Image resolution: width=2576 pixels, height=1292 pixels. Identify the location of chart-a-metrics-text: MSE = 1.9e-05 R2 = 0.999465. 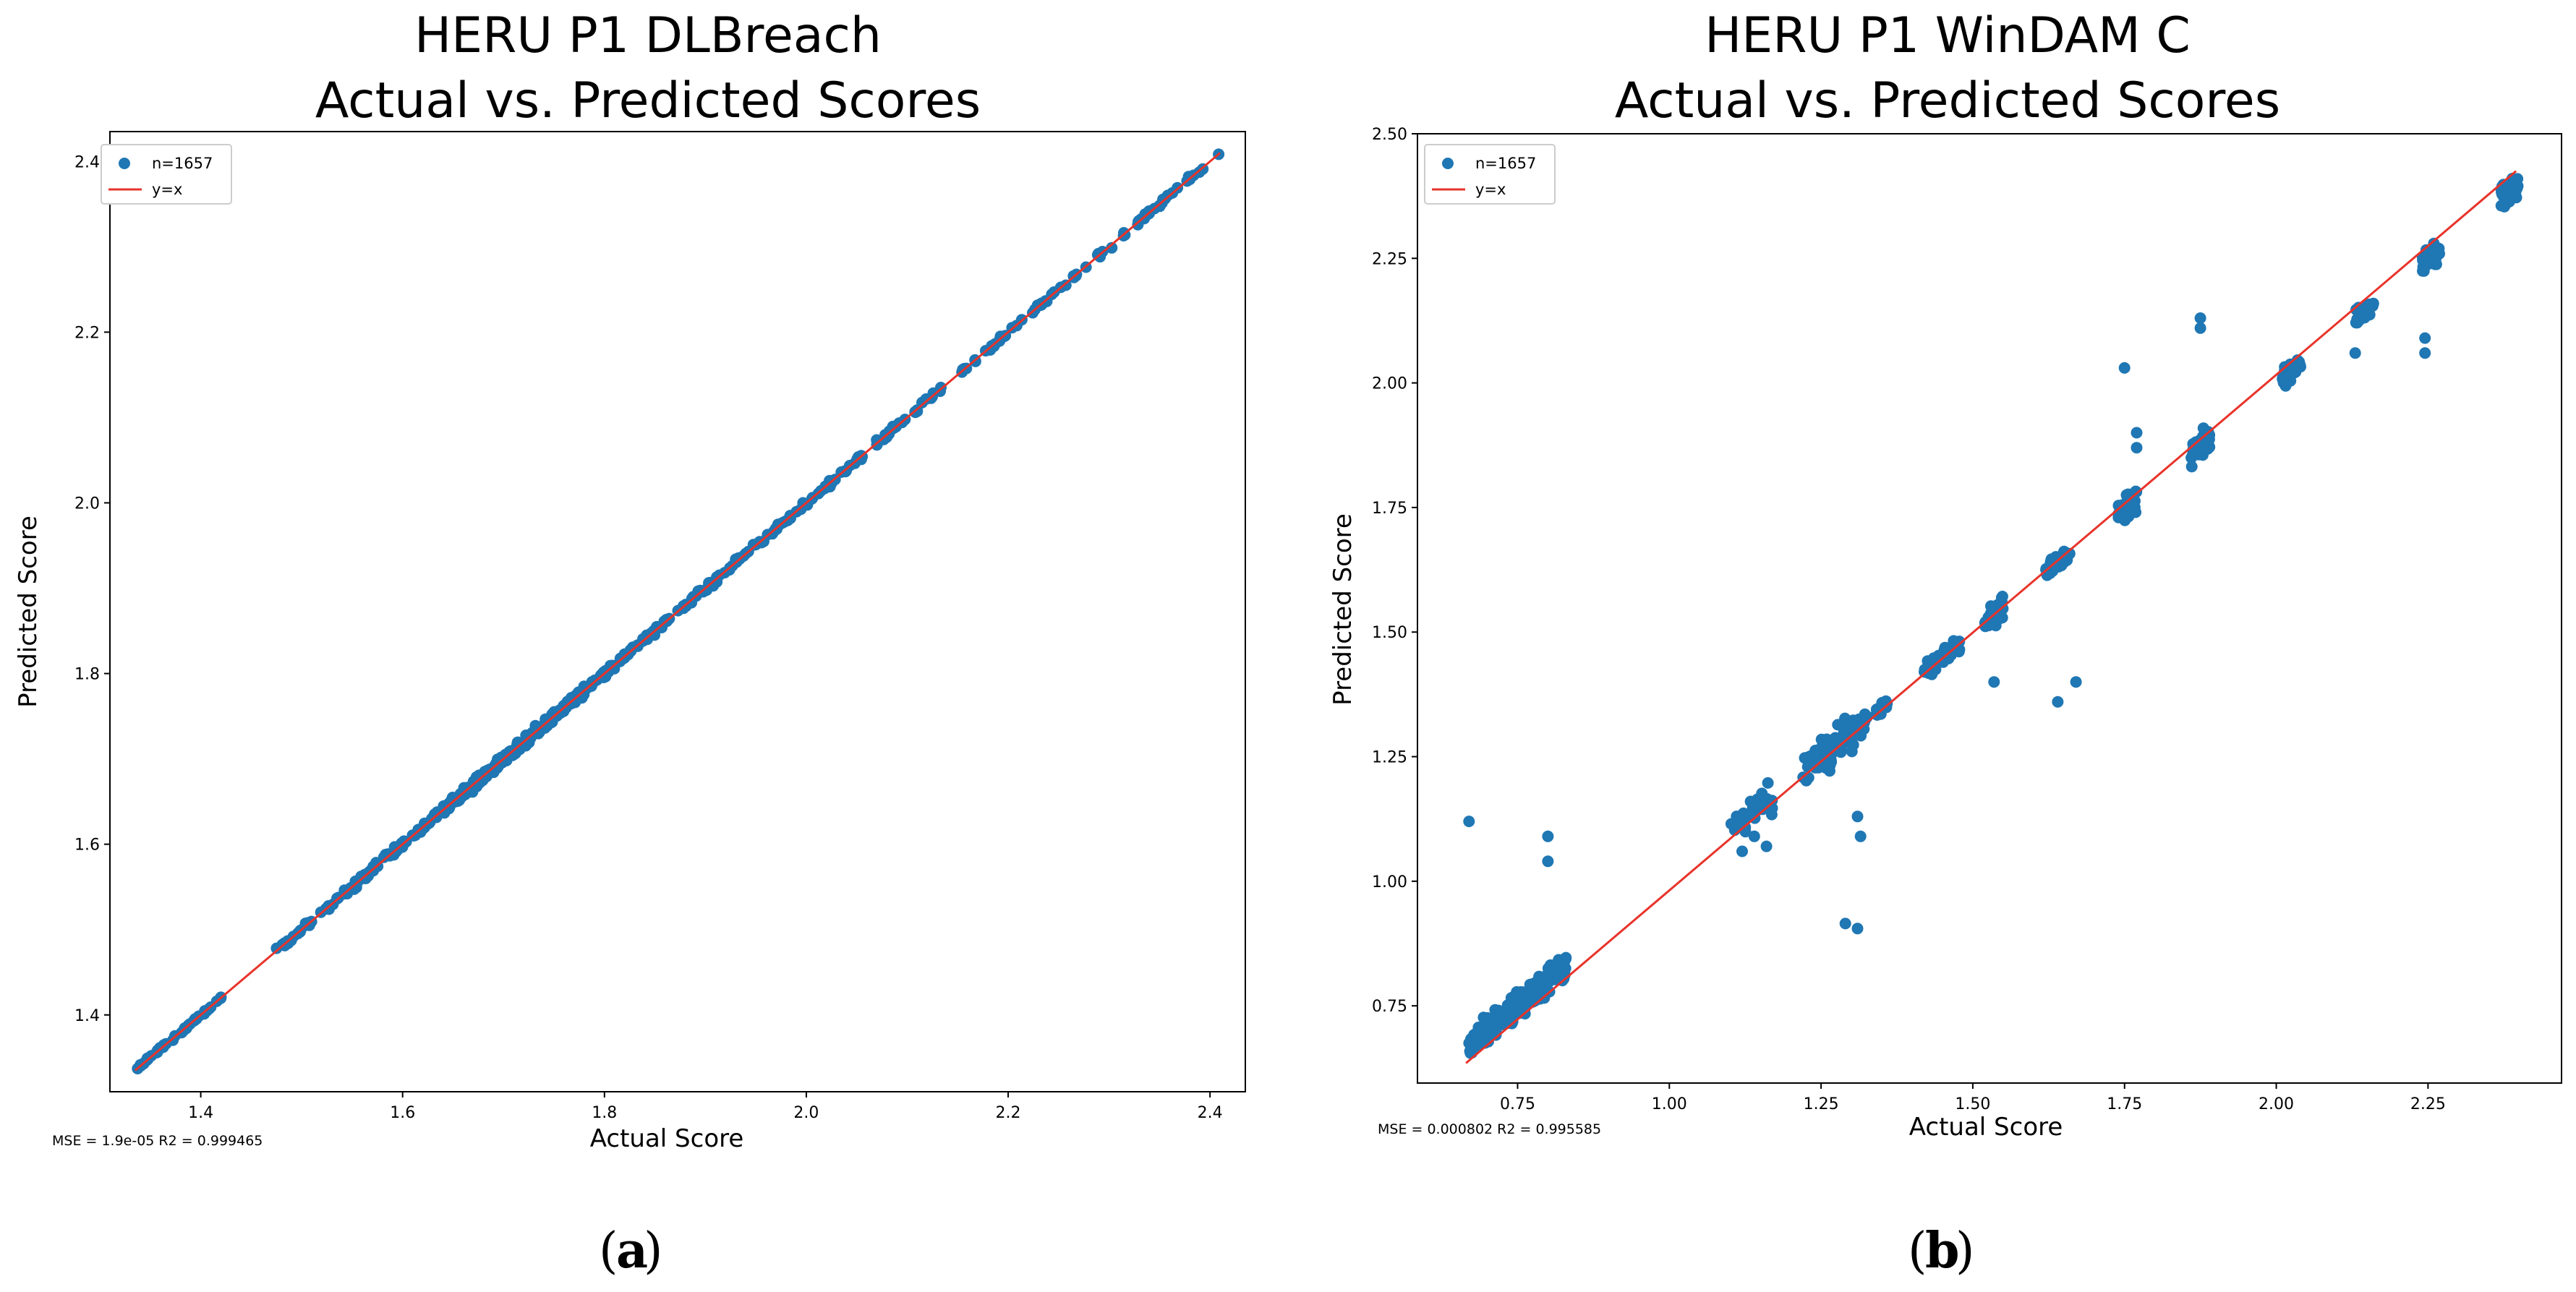
(157, 1141).